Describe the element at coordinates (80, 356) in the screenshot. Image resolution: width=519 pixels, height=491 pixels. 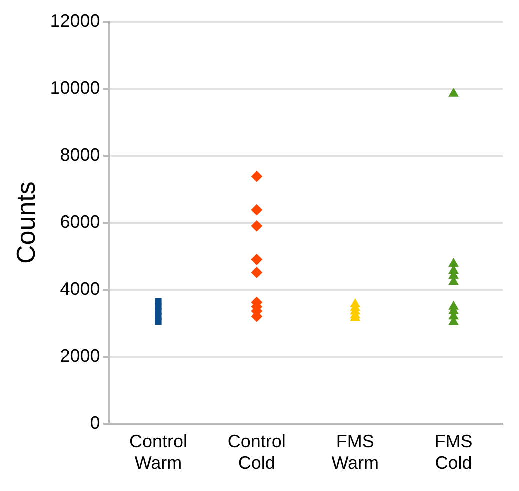
I see `y-tick-label: 2000` at that location.